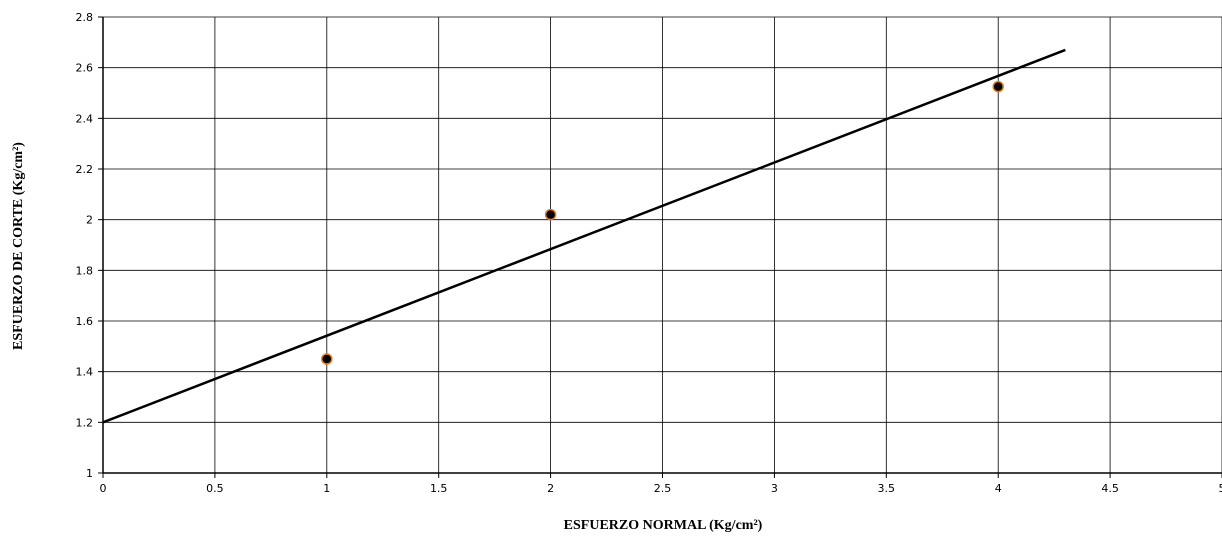  I want to click on y-tick-label: 1.4, so click(85, 372).